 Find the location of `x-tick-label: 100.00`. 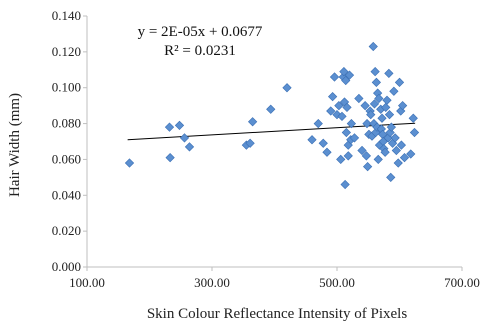

x-tick-label: 100.00 is located at coordinates (87, 282).